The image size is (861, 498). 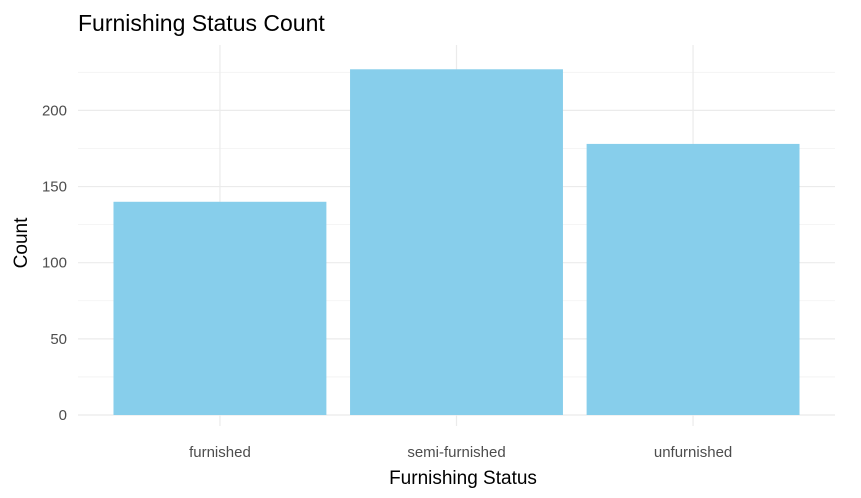 What do you see at coordinates (58, 339) in the screenshot?
I see `y-tick-label: 50` at bounding box center [58, 339].